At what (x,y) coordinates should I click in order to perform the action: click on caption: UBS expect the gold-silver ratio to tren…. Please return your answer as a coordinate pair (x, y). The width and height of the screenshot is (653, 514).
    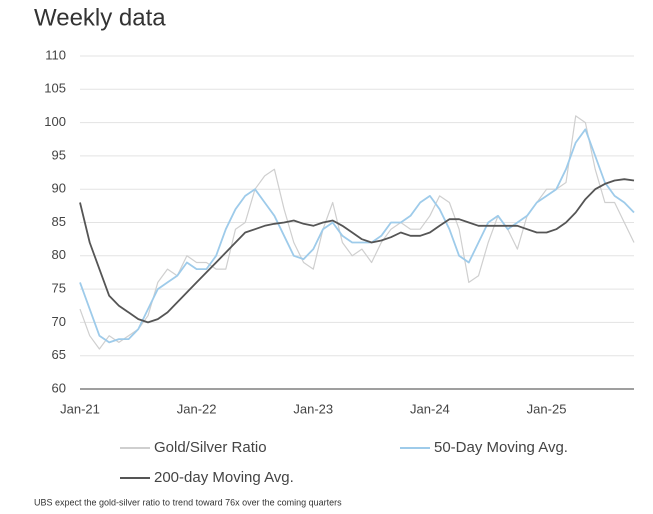
    Looking at the image, I should click on (188, 502).